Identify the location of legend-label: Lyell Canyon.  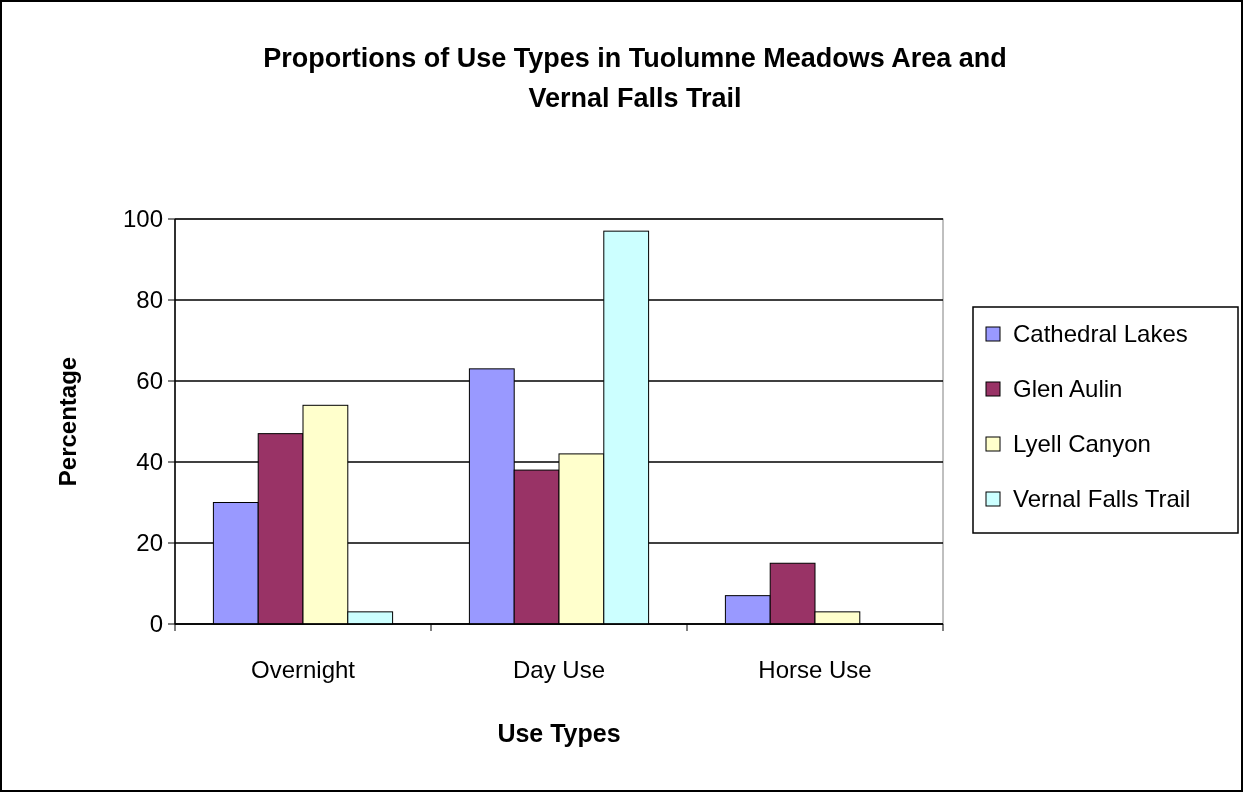
(1082, 444).